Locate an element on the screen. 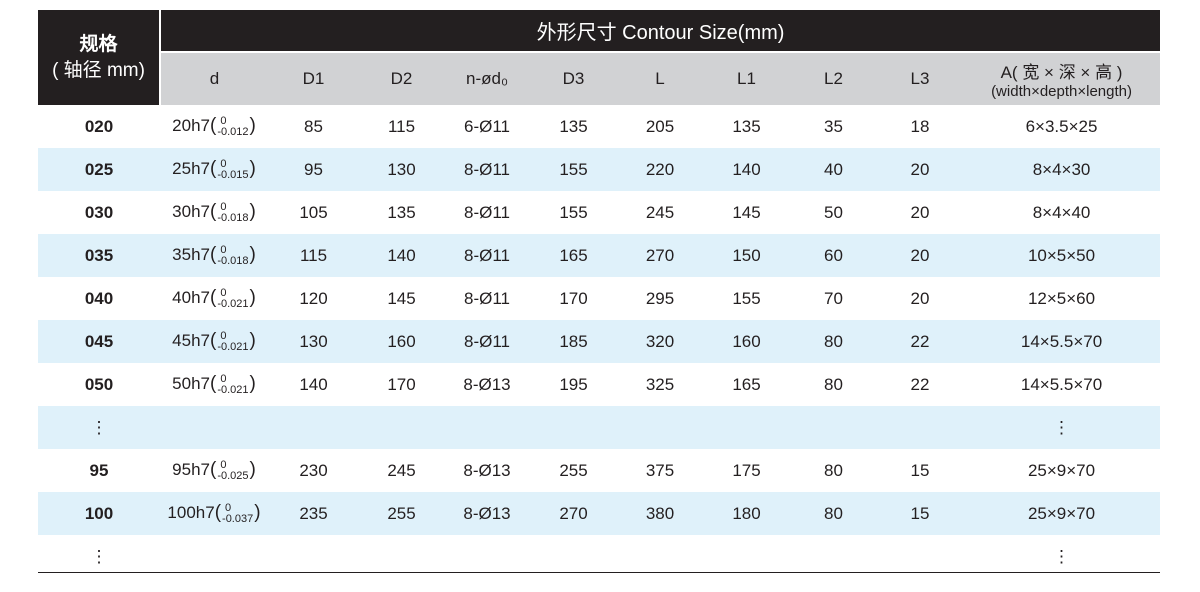  spec-cell: 020 is located at coordinates (99, 126).